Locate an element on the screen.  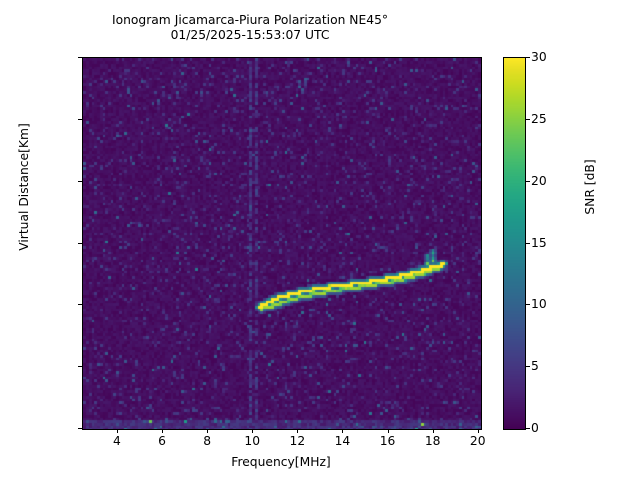
x-axis-tick-label: 10 is located at coordinates (252, 441).